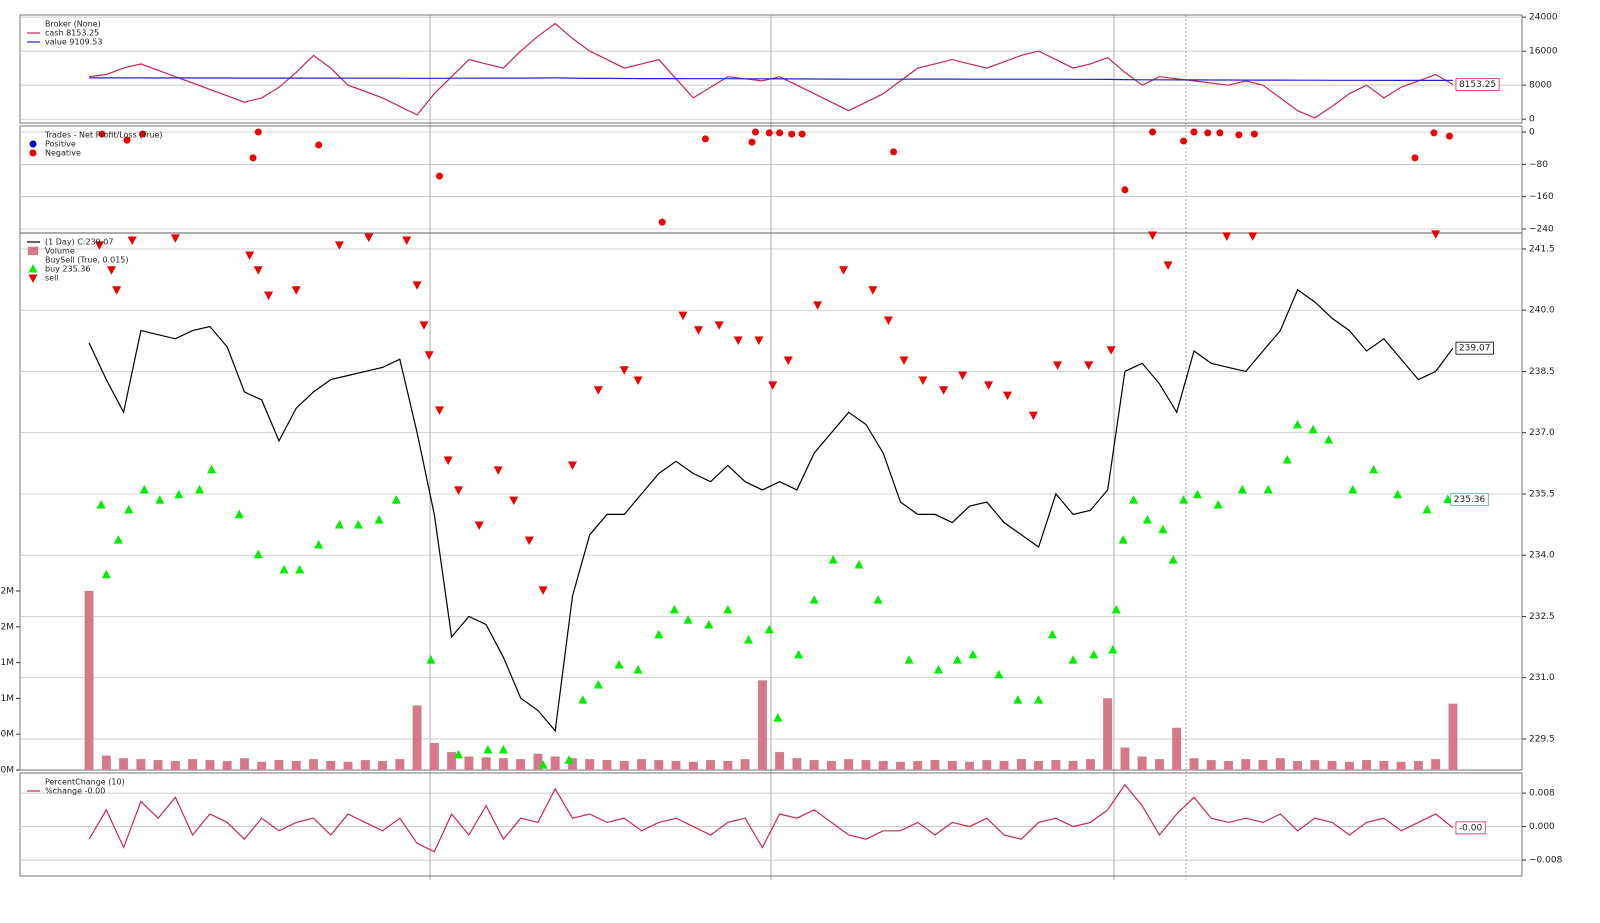 Image resolution: width=1600 pixels, height=923 pixels. Describe the element at coordinates (1542, 678) in the screenshot. I see `y-tick-label: 231.0` at that location.